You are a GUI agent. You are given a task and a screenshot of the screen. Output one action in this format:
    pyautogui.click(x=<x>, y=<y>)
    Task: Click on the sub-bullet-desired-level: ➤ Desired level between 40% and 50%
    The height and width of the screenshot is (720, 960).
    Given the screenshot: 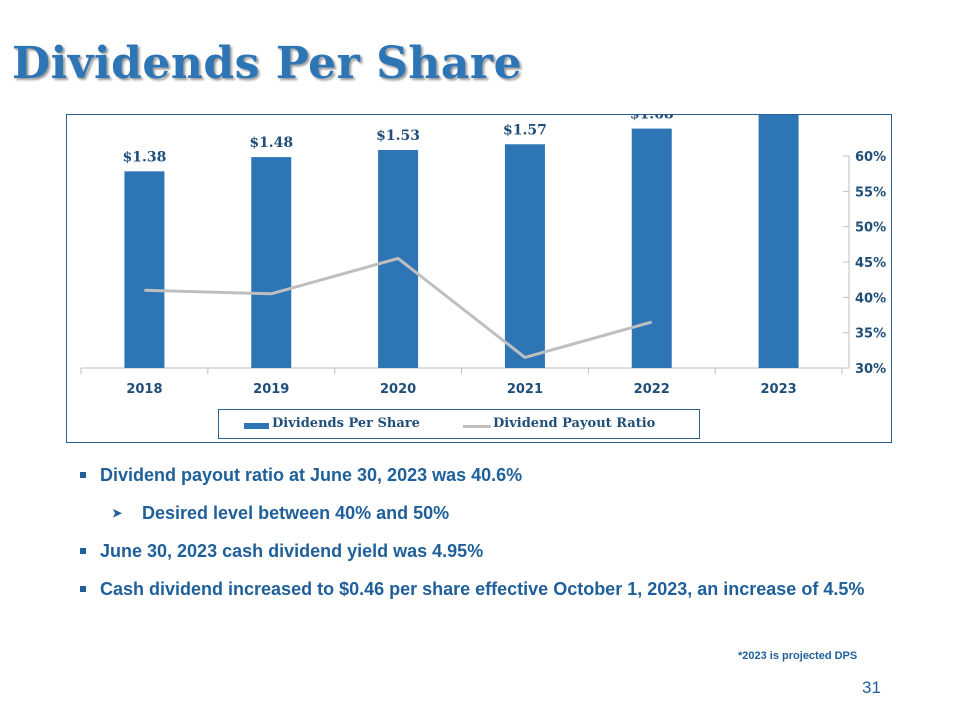 What is the action you would take?
    pyautogui.click(x=478, y=513)
    